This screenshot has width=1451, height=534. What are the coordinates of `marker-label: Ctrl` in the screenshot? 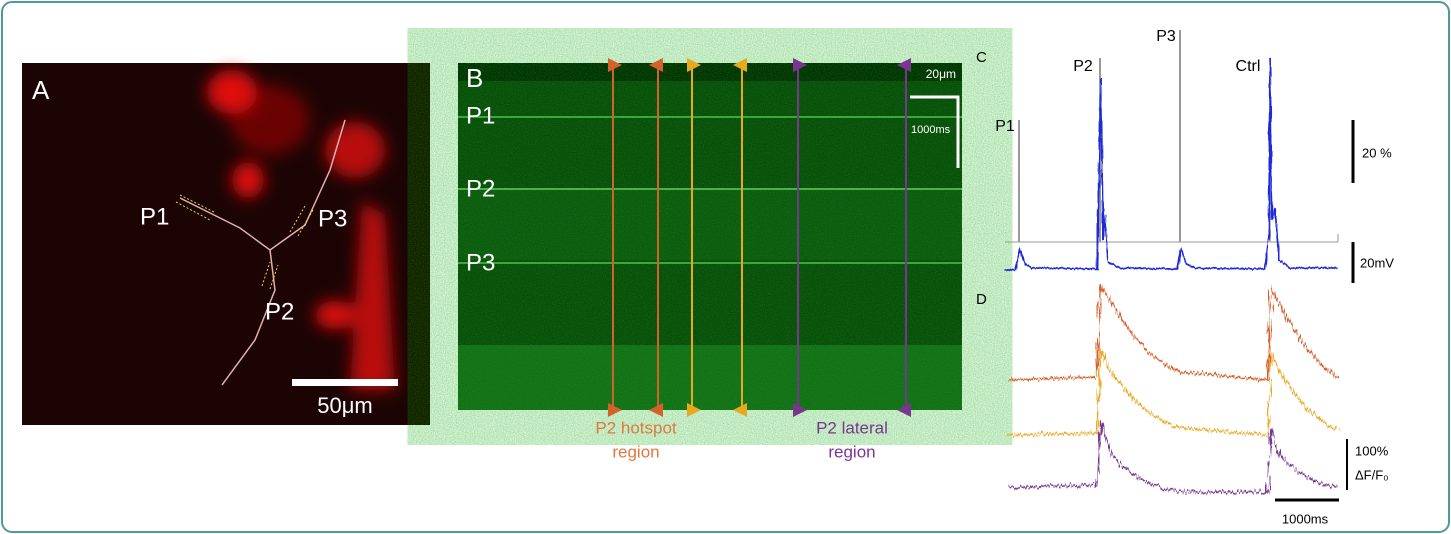 It's located at (1248, 66).